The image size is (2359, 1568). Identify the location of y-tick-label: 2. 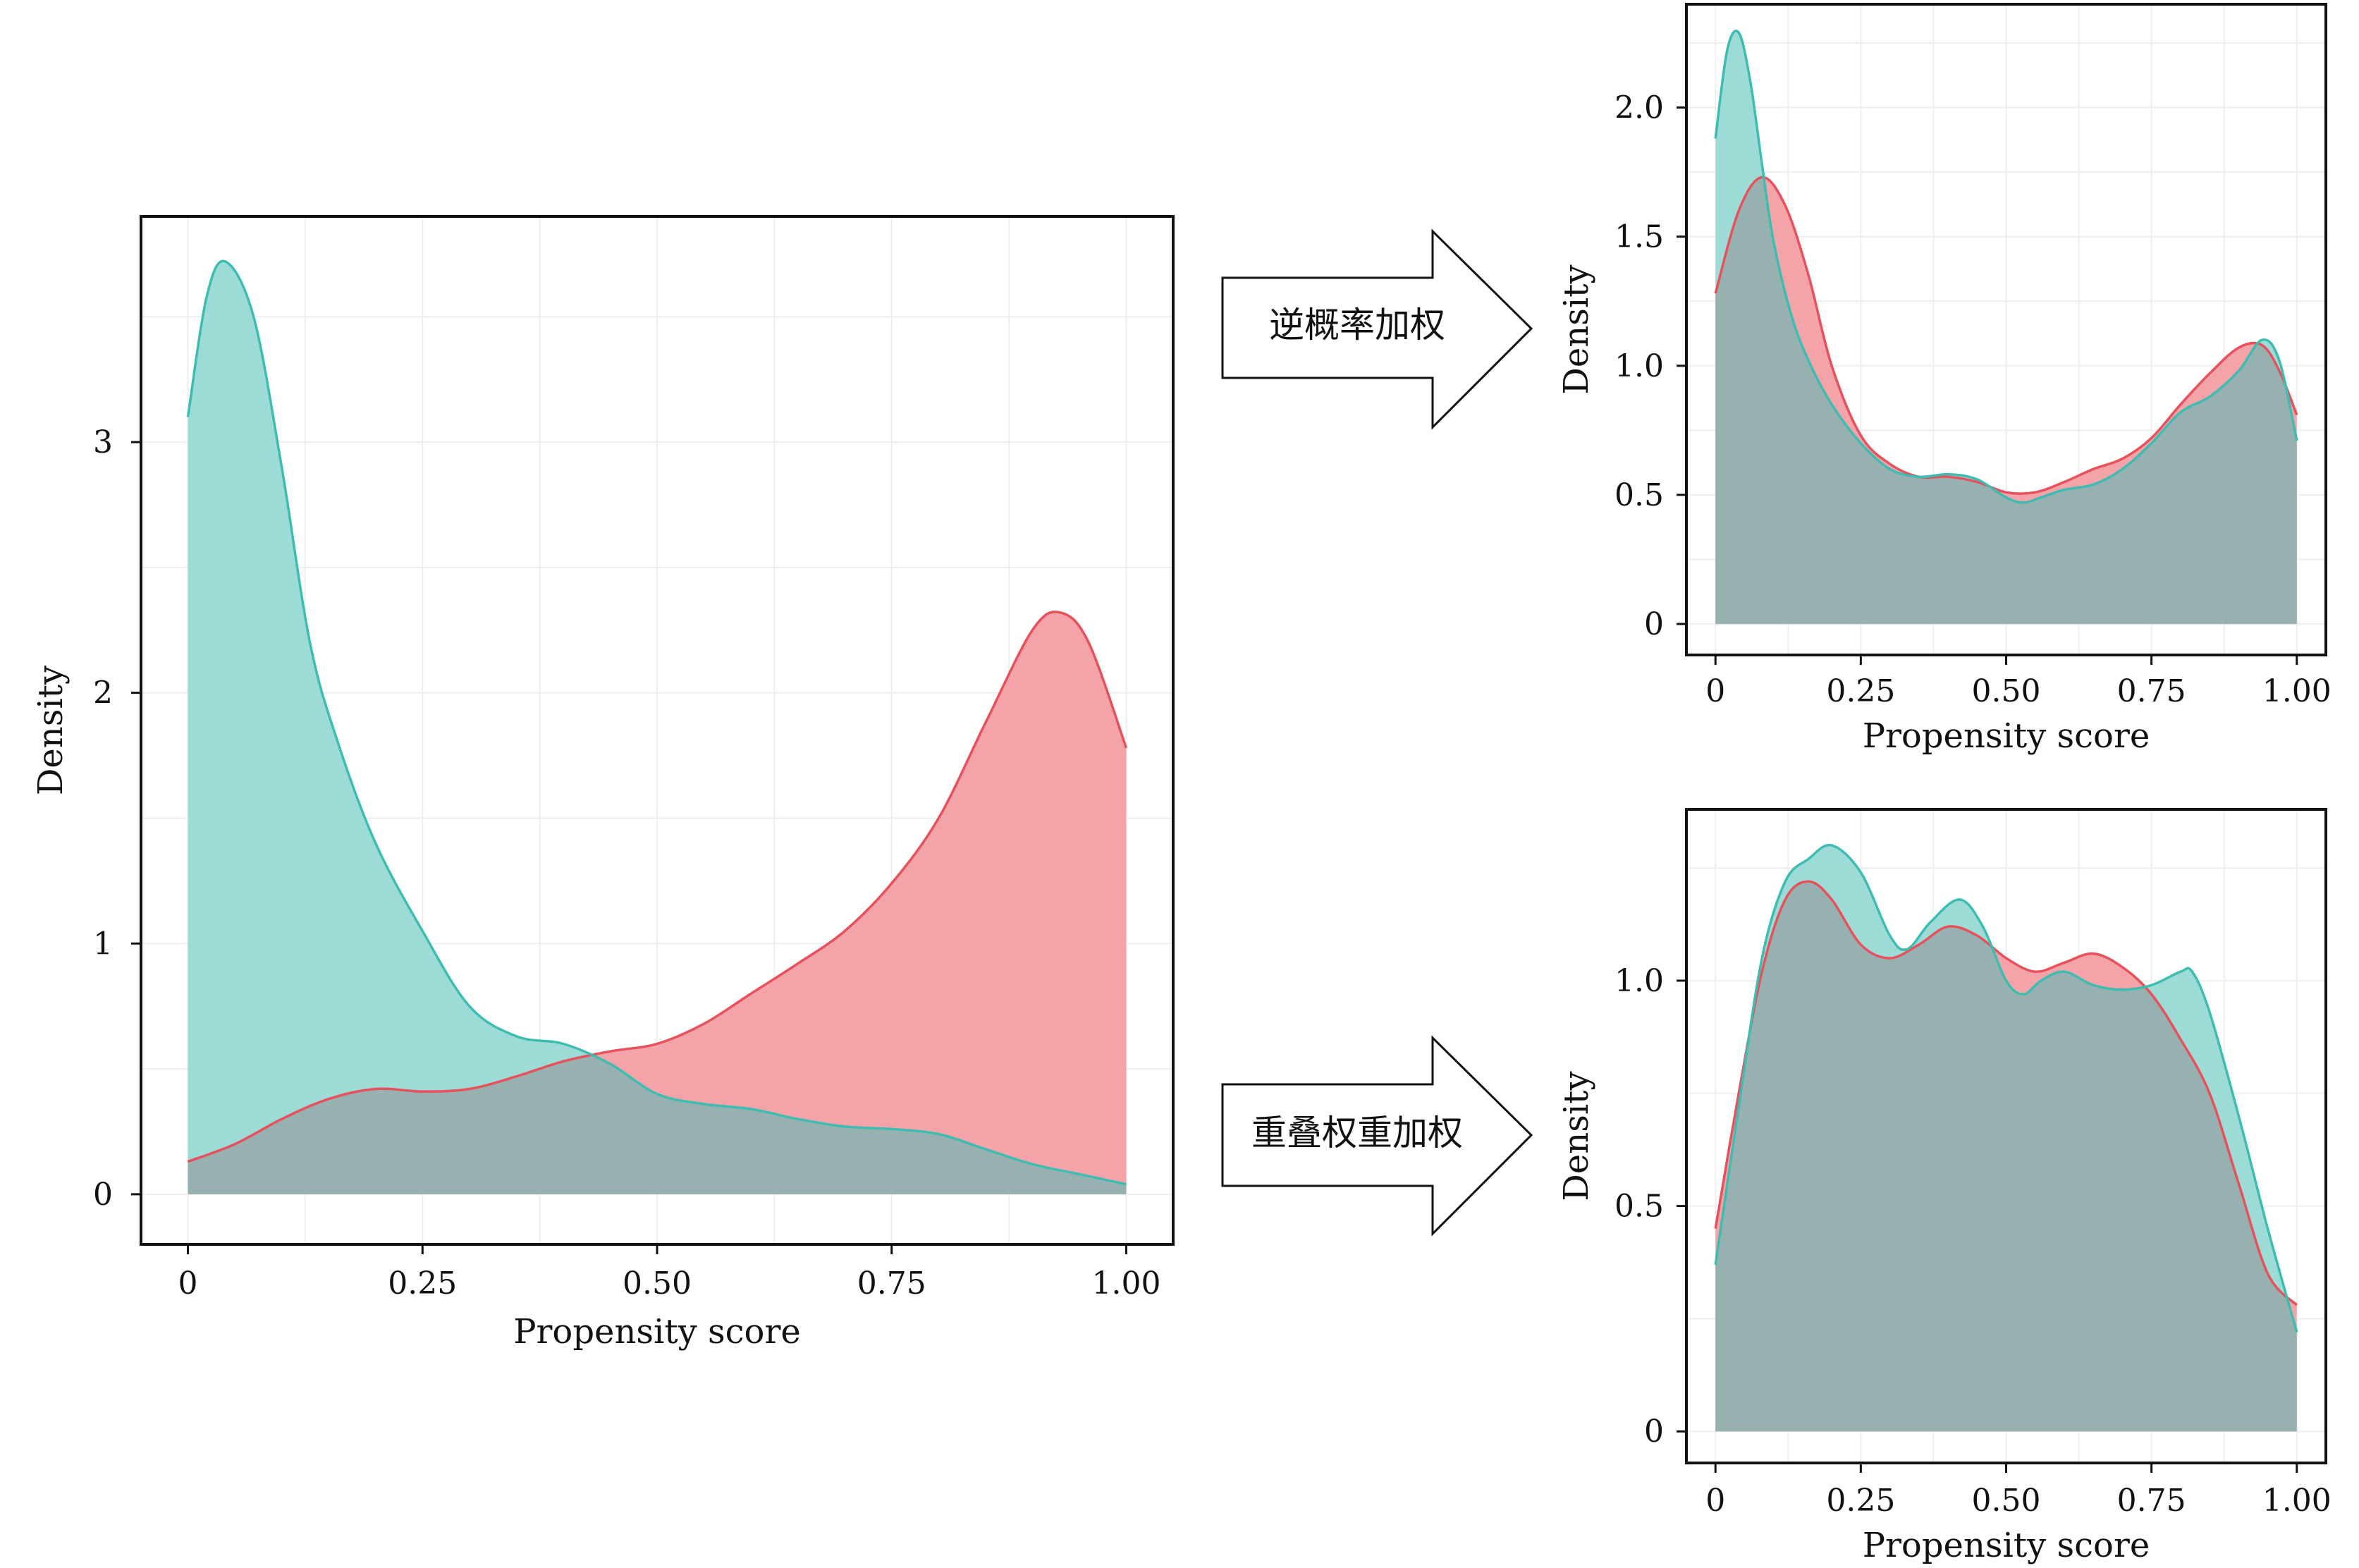
(103, 693).